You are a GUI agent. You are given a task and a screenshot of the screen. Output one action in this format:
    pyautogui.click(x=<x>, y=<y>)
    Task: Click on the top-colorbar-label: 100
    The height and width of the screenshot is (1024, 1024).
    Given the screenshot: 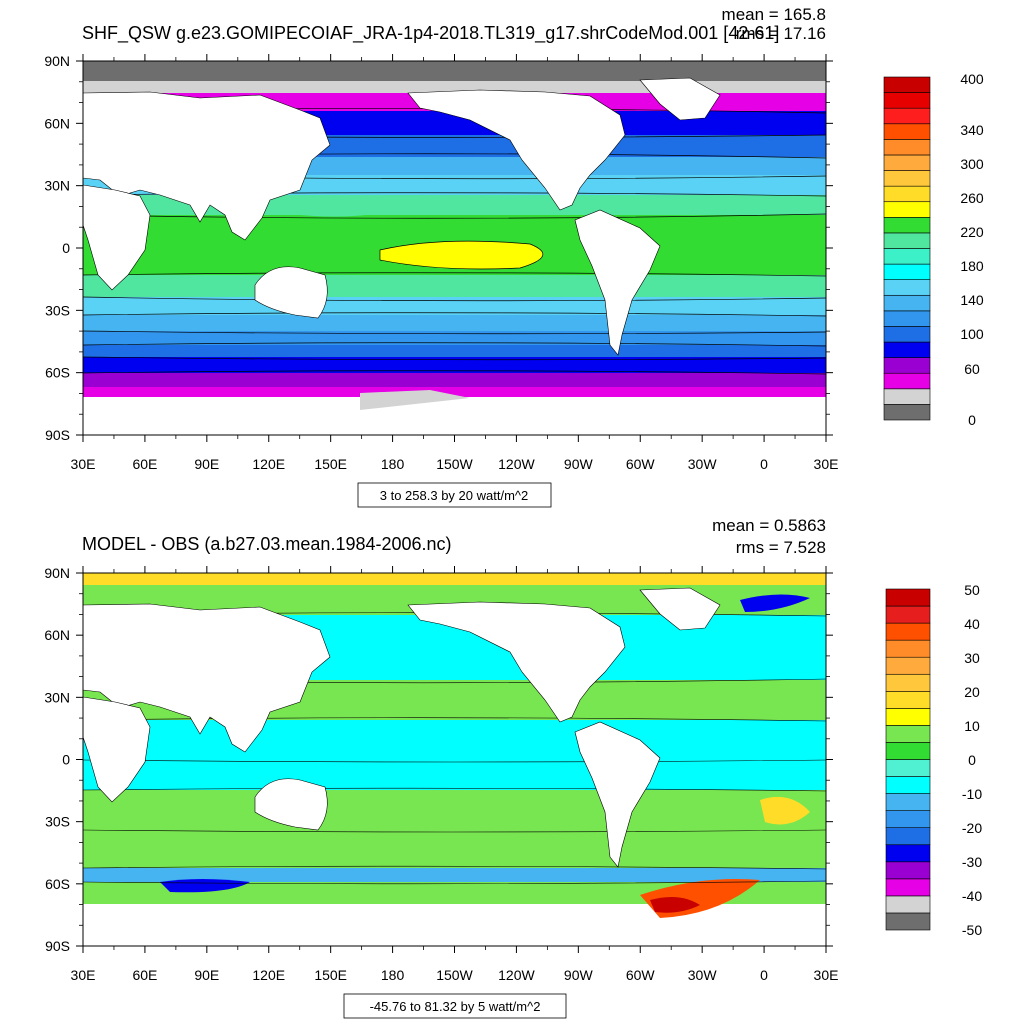 What is the action you would take?
    pyautogui.click(x=972, y=334)
    